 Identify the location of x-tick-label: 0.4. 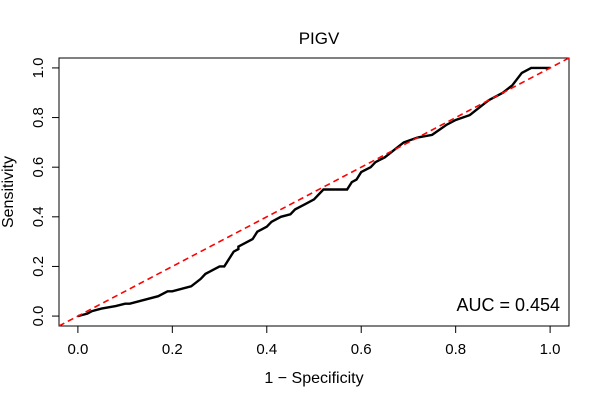
(266, 349).